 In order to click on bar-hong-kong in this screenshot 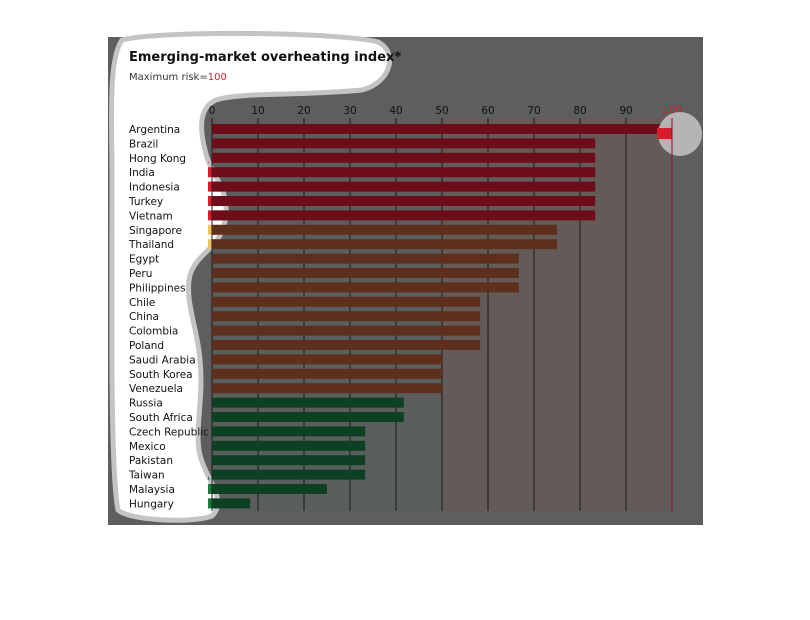, I will do `click(404, 157)`.